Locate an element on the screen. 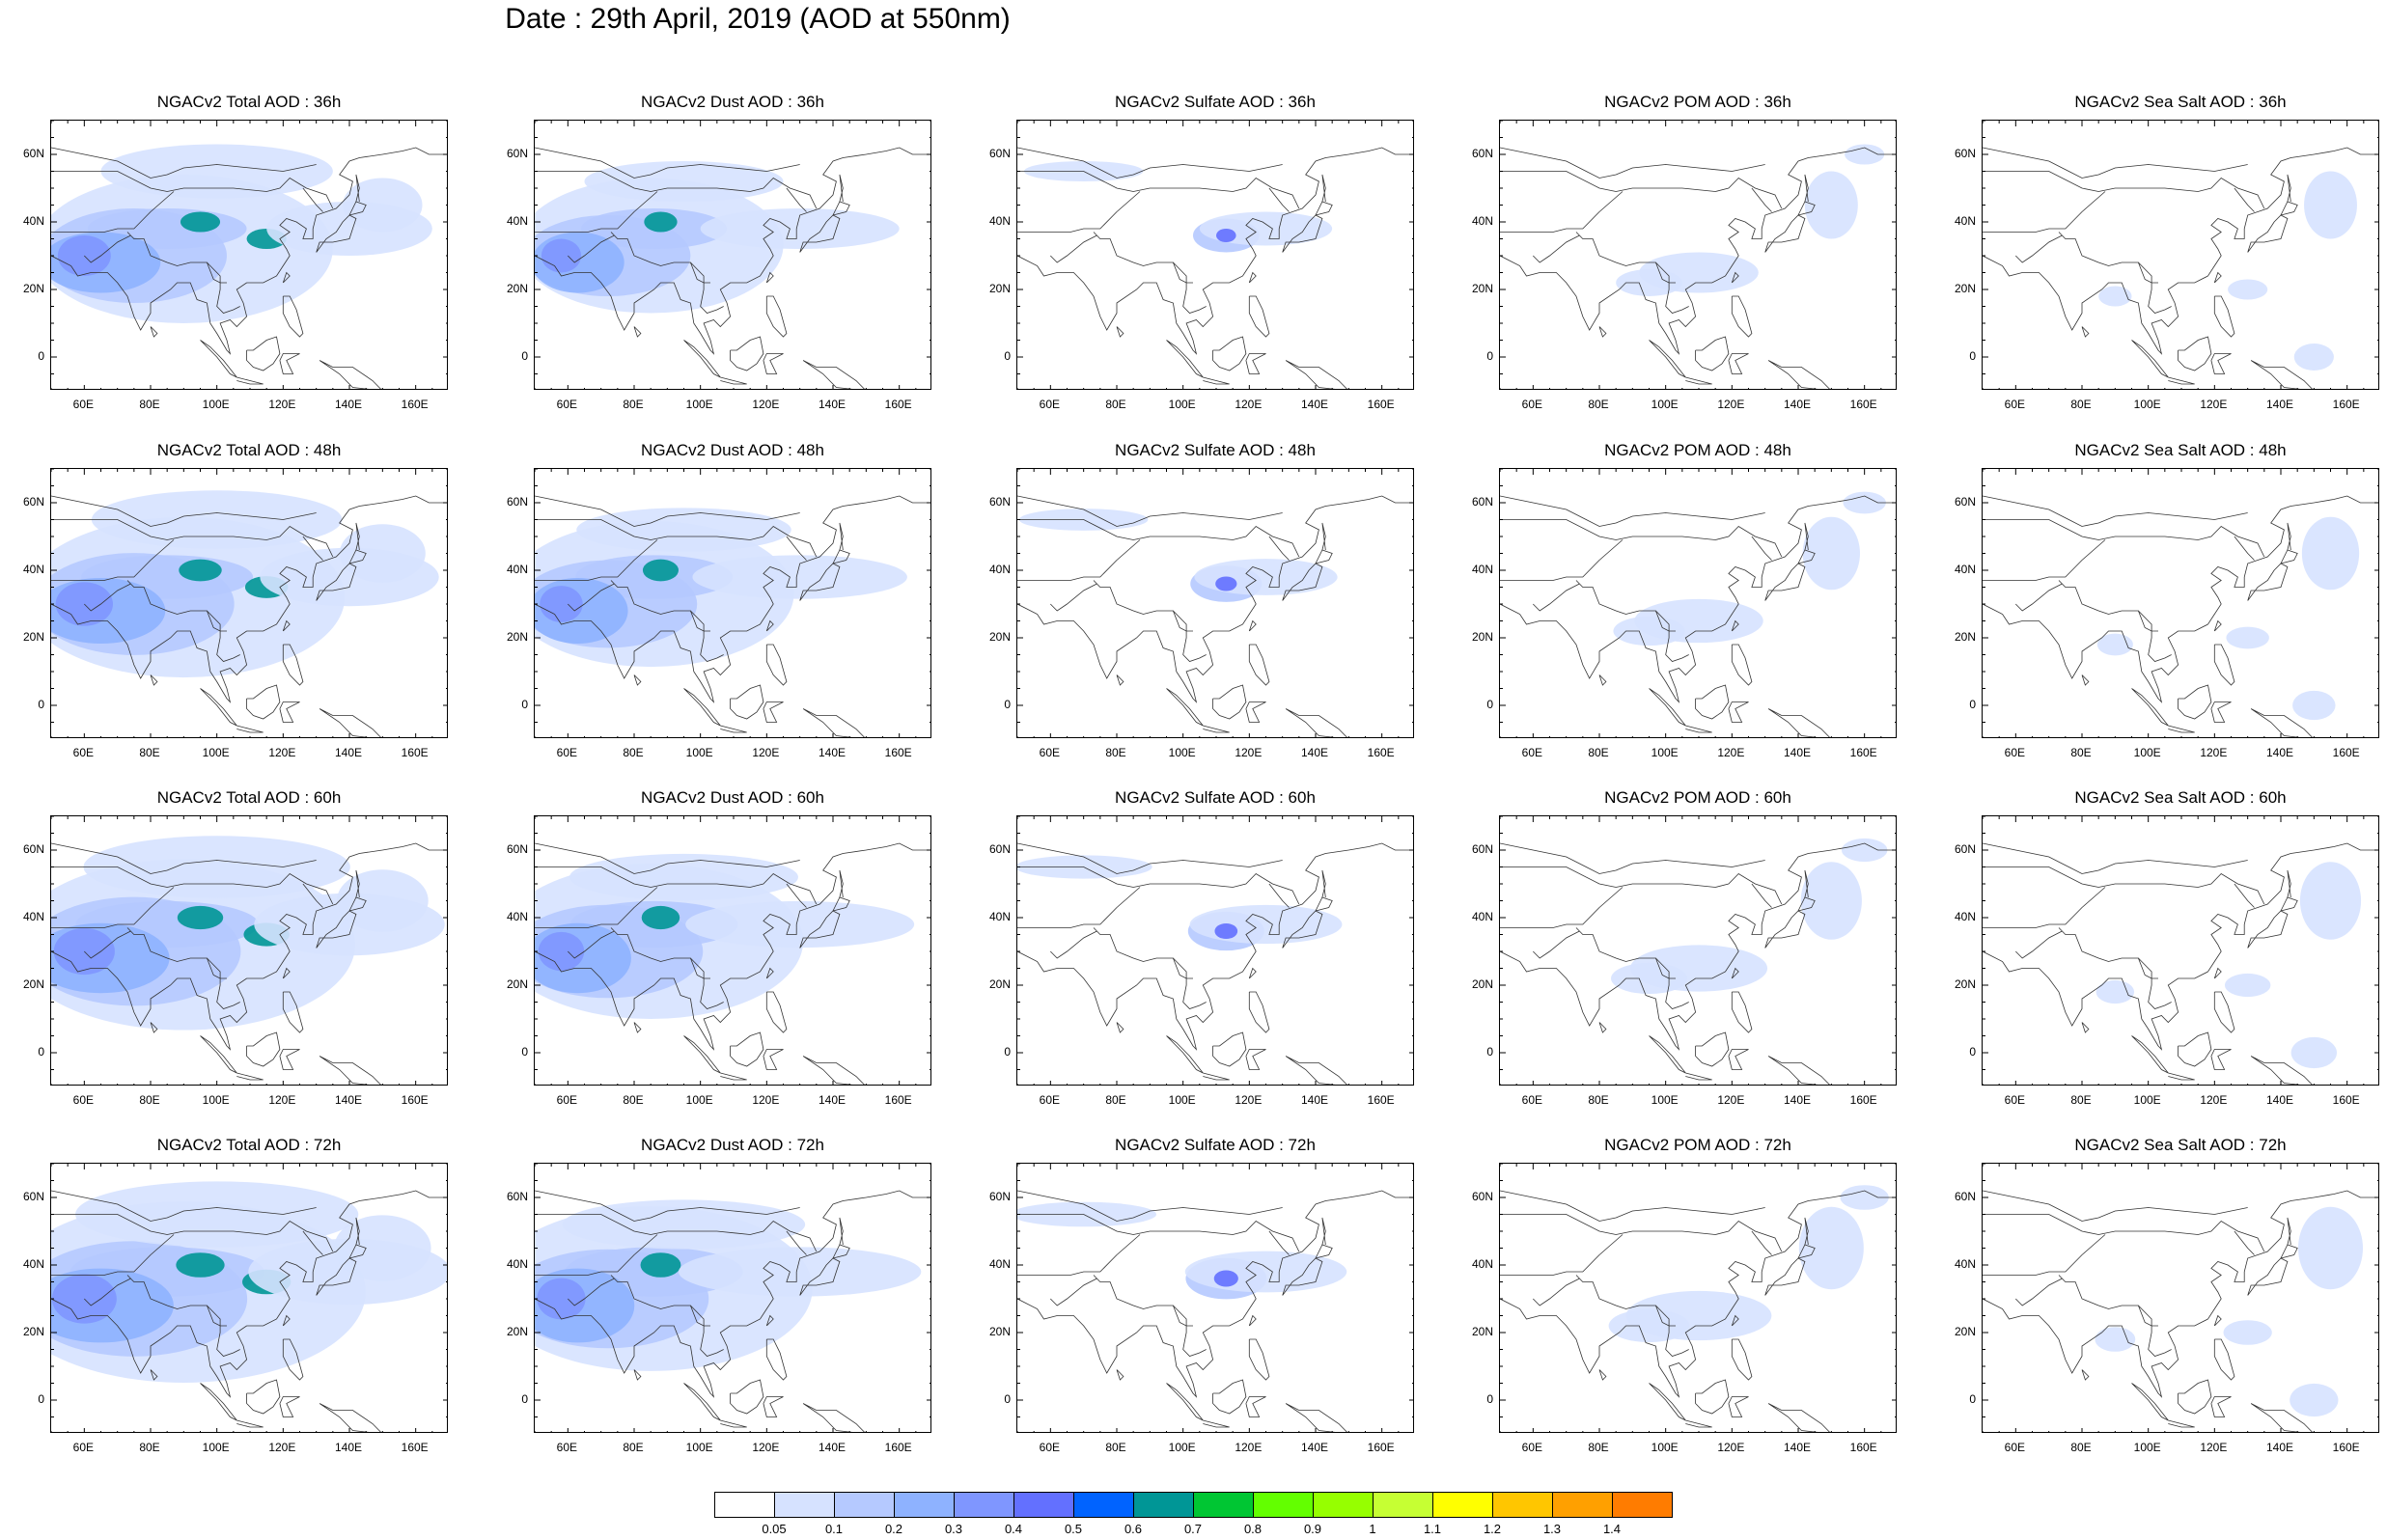 The width and height of the screenshot is (2387, 1540). colorbar-label: 0.5 is located at coordinates (1073, 1529).